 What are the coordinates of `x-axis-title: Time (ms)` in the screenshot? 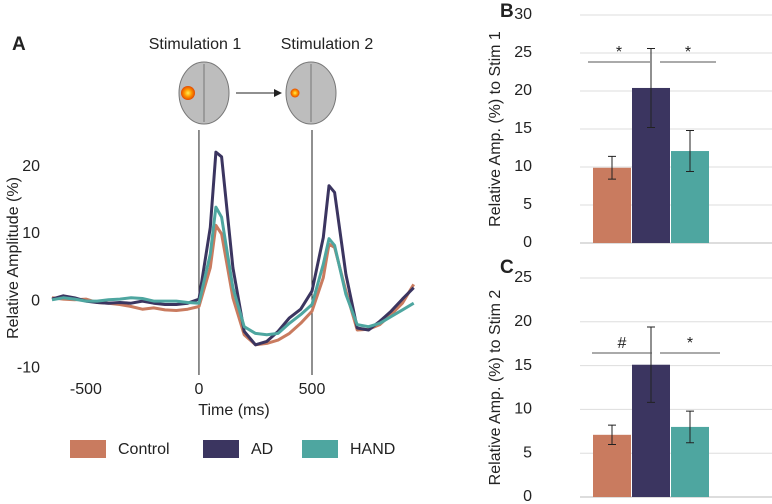 It's located at (233, 410).